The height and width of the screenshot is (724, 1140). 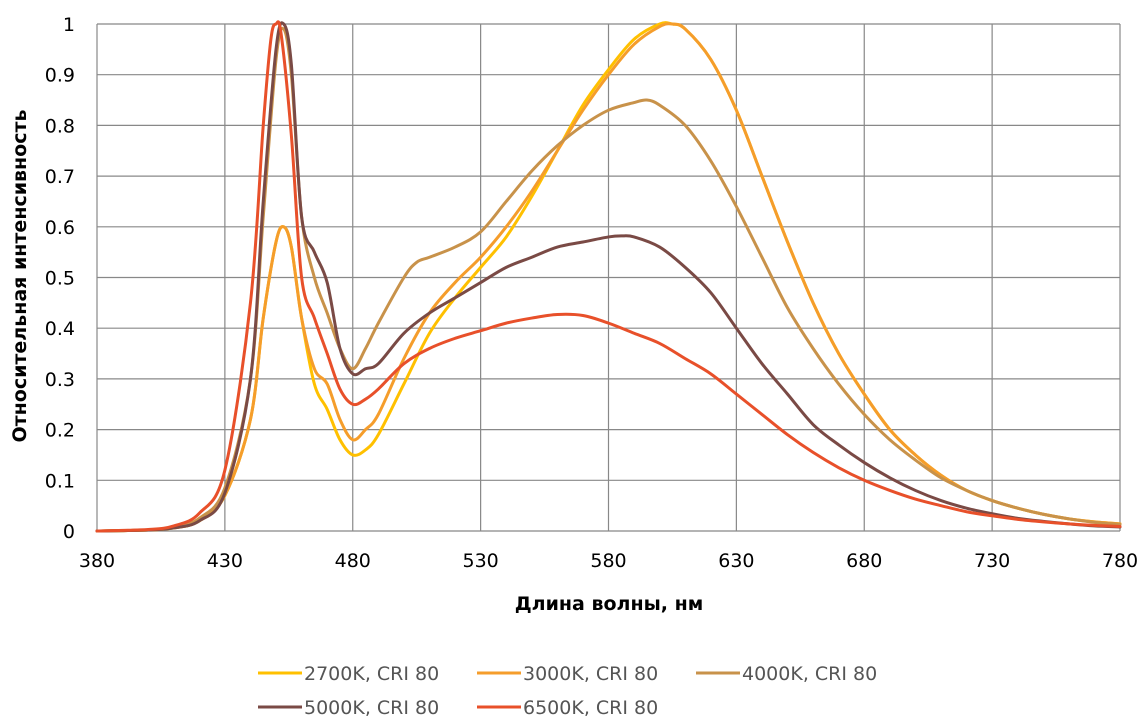 I want to click on legend-label: 6500K, CRI 80, so click(x=590, y=708).